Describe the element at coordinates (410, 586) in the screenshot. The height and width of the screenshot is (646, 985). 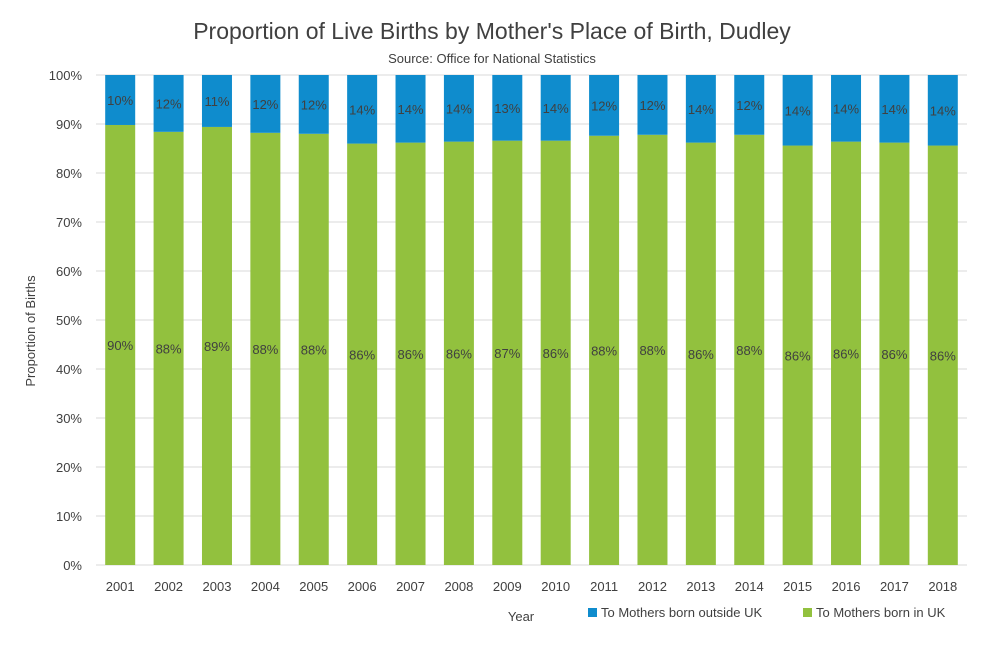
I see `x-tick-label: 2007` at that location.